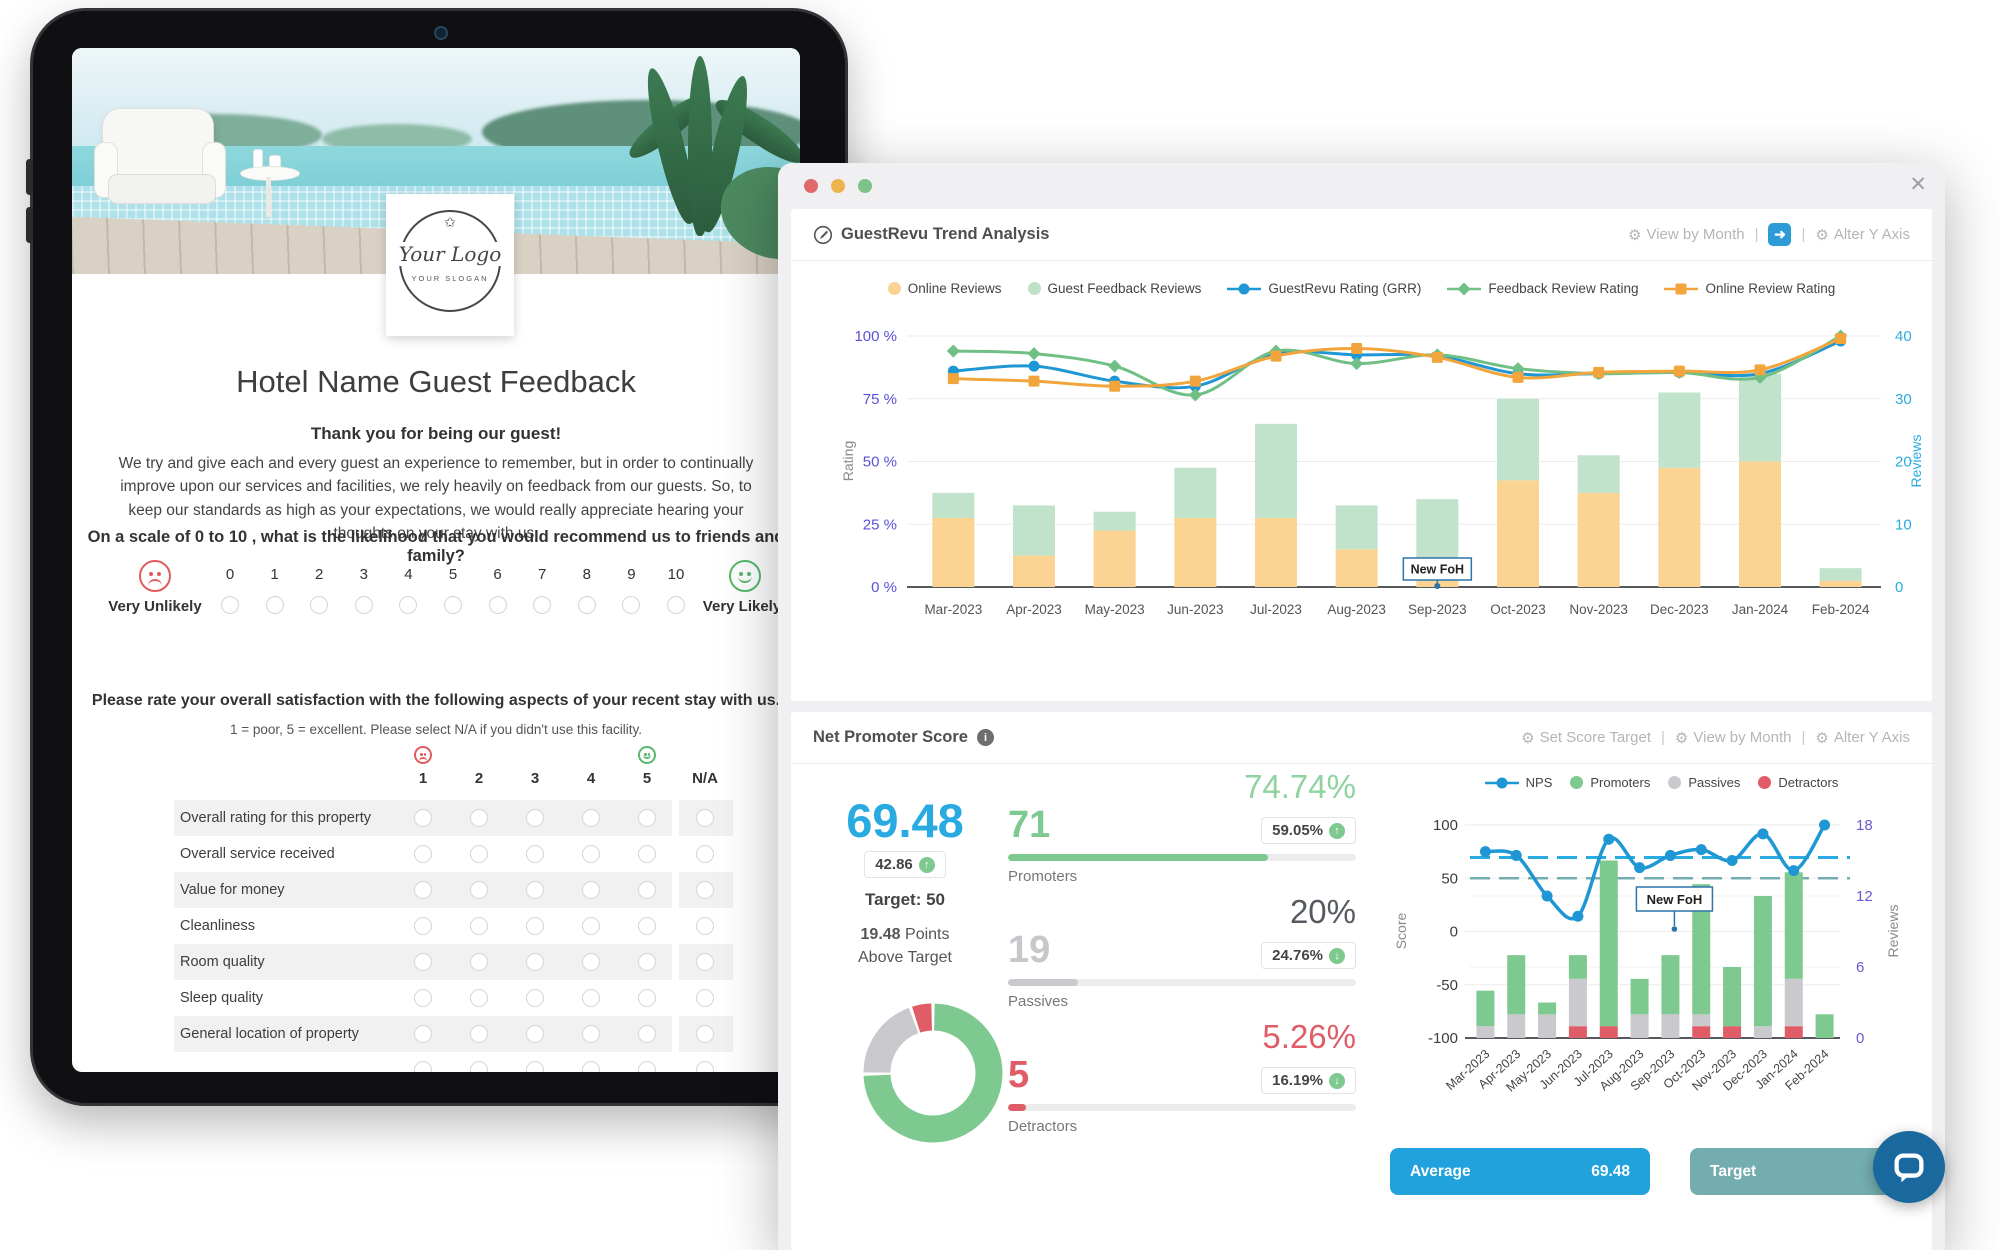 Image resolution: width=2000 pixels, height=1250 pixels. What do you see at coordinates (705, 778) in the screenshot?
I see `rating-column-header: N/A` at bounding box center [705, 778].